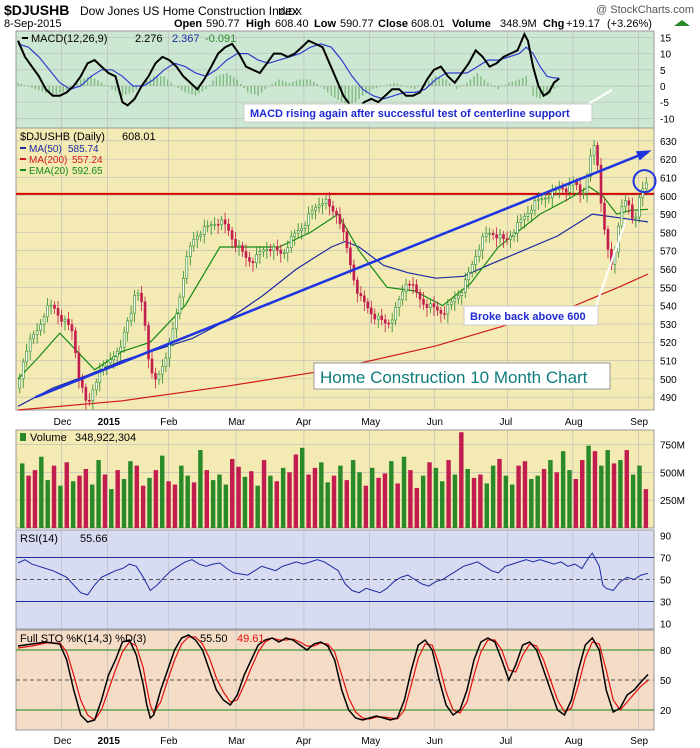 The image size is (700, 748). Describe the element at coordinates (214, 639) in the screenshot. I see `sto-legend-k: 55.50` at that location.